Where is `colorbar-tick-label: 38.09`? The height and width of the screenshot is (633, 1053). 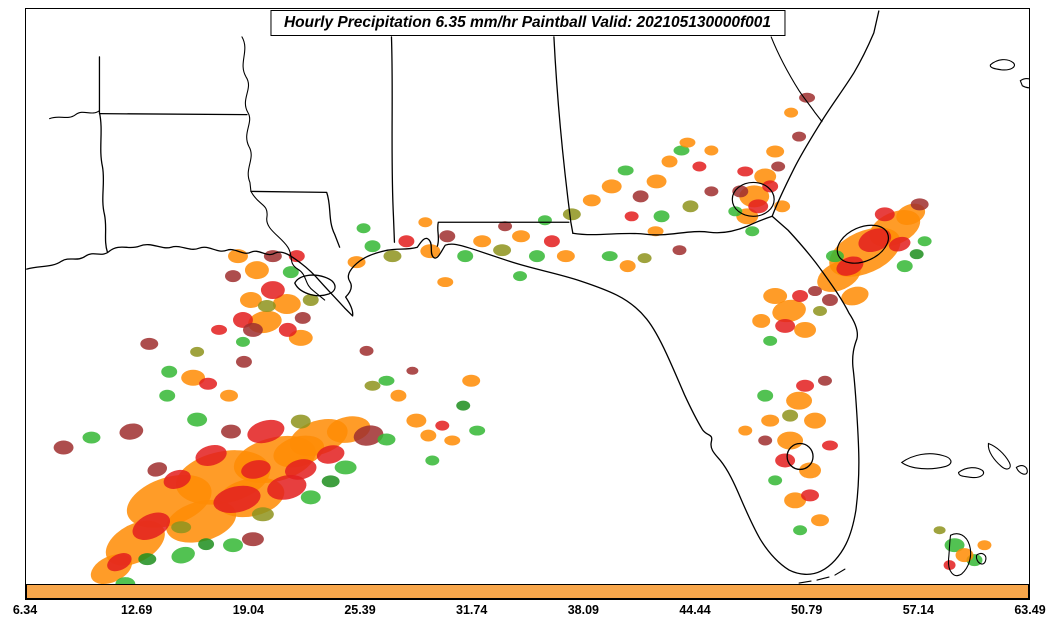
colorbar-tick-label: 38.09 is located at coordinates (583, 610).